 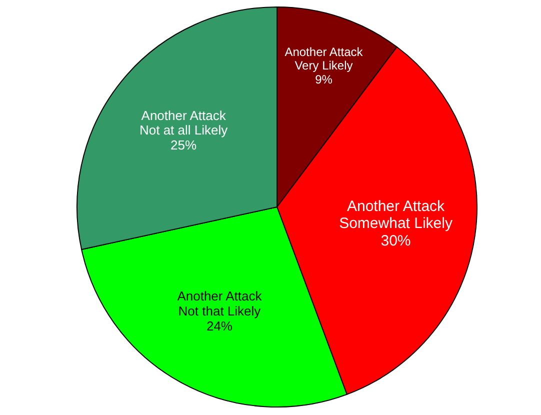 I want to click on slice-label: Another Attack Not that Likely, so click(x=219, y=303).